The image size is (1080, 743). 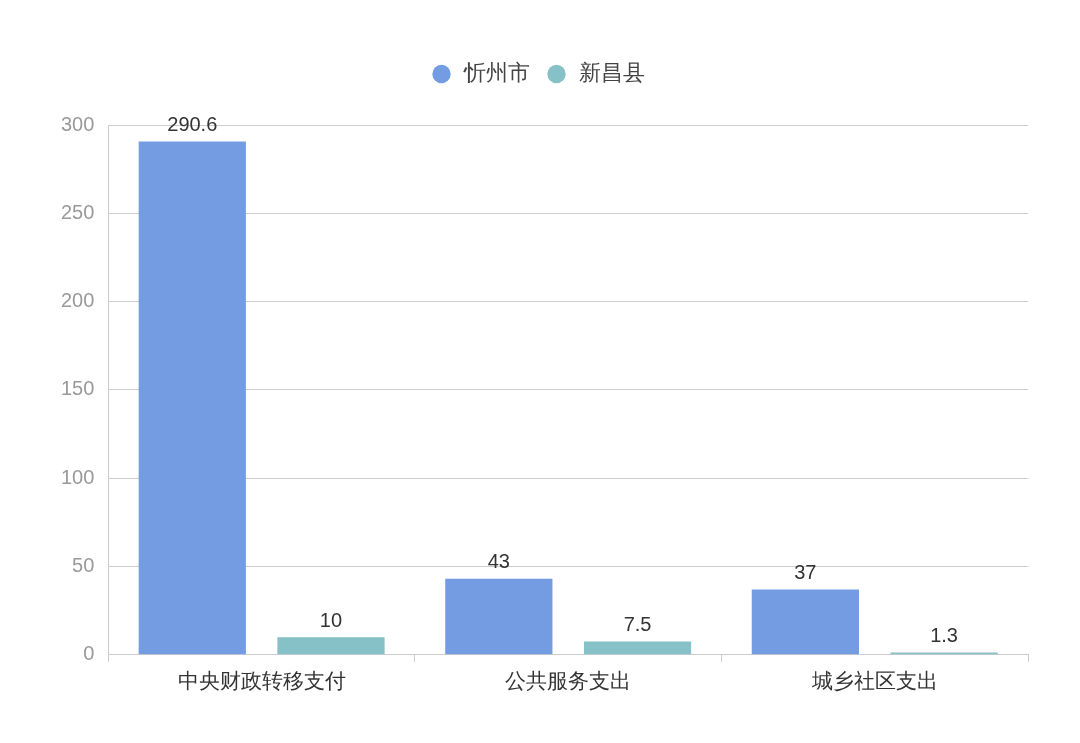 I want to click on data-label: 43, so click(x=498, y=561).